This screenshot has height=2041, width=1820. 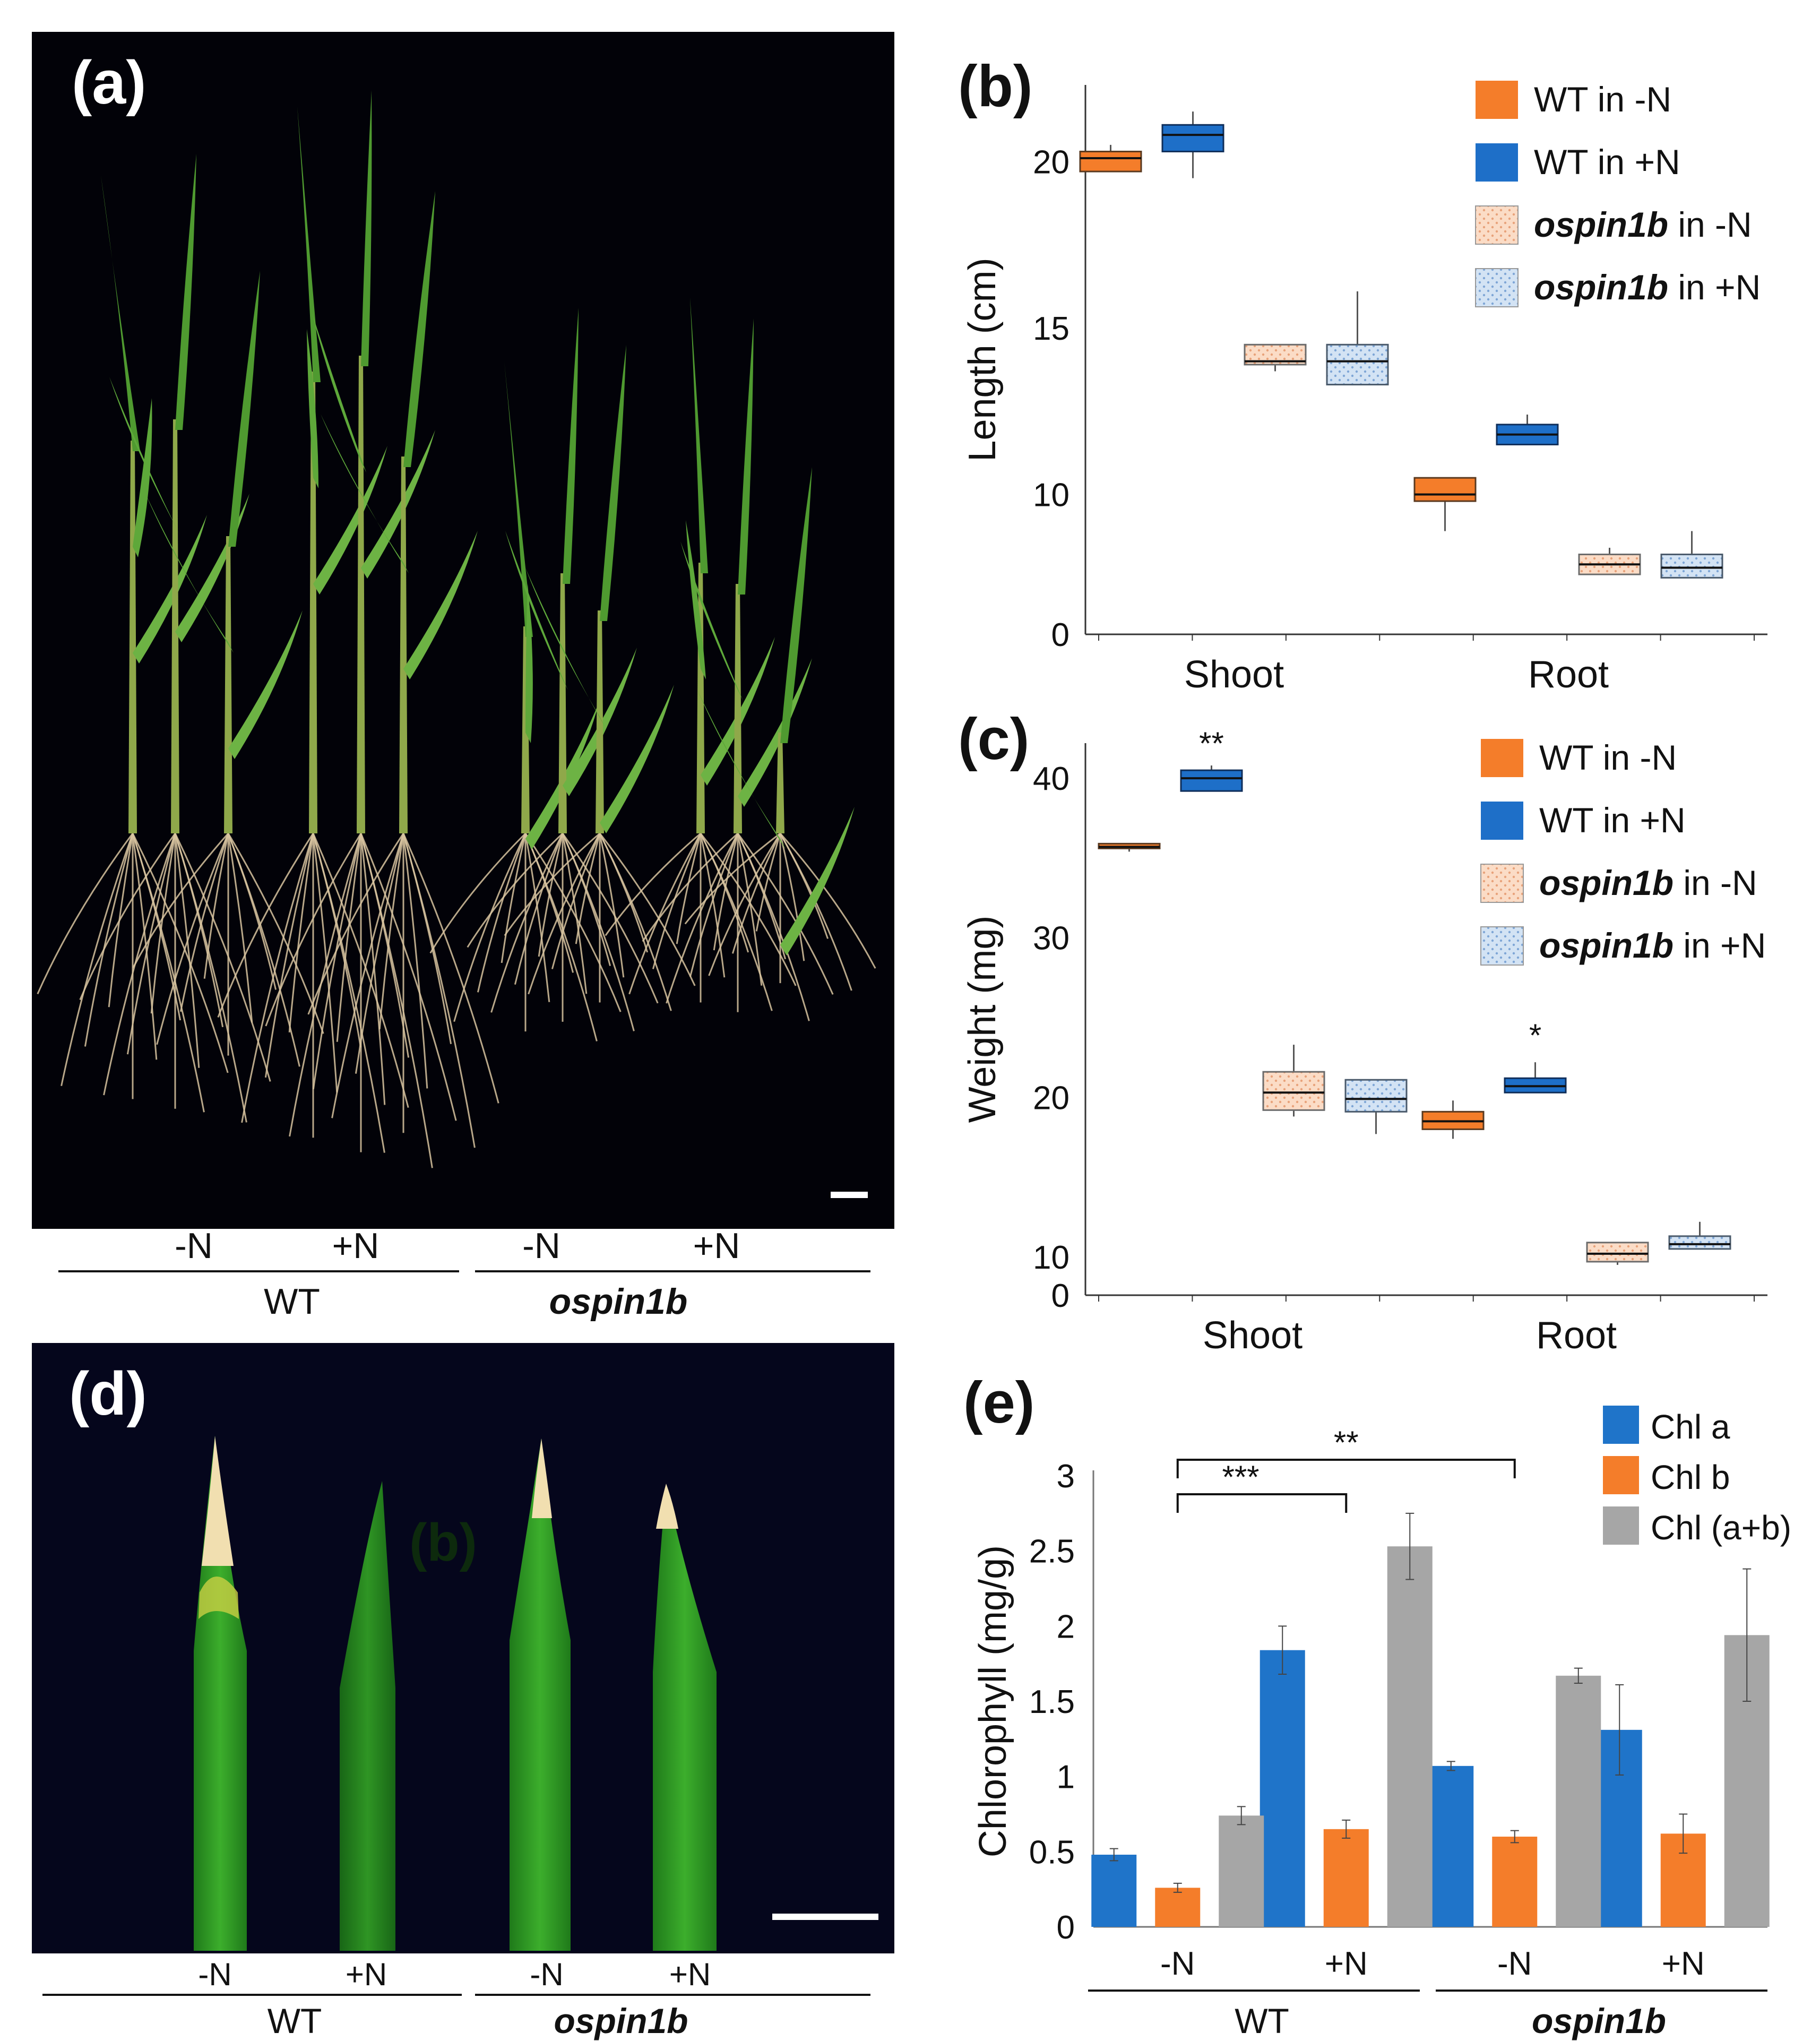 What do you see at coordinates (443, 1542) in the screenshot?
I see `overlay-panel-label: (b)` at bounding box center [443, 1542].